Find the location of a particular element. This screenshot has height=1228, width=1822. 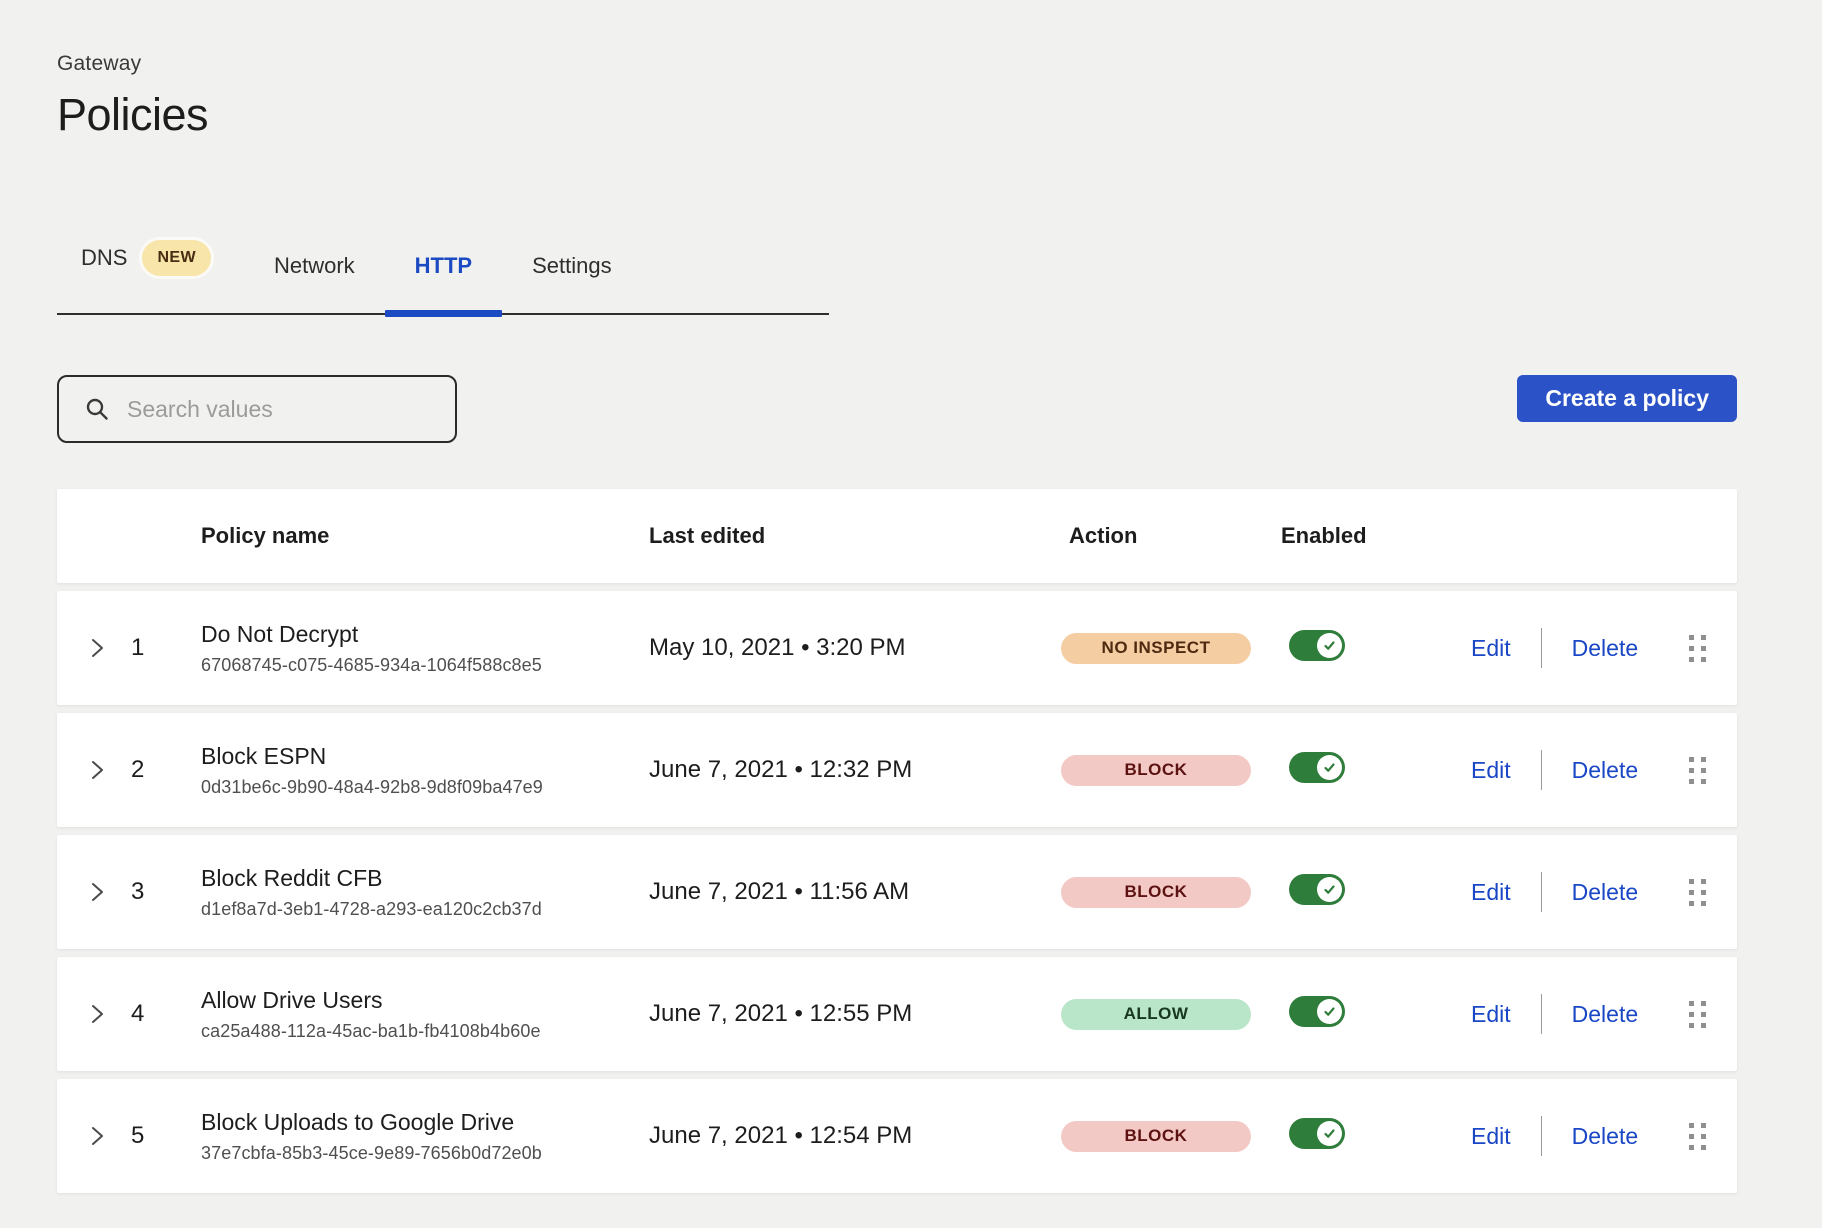

policy-priority-number: 3 is located at coordinates (138, 891).